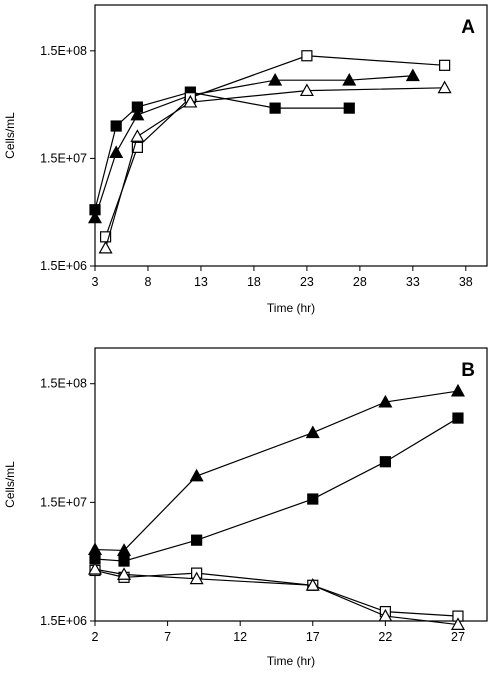 The width and height of the screenshot is (500, 673). What do you see at coordinates (468, 27) in the screenshot?
I see `panel-label: A` at bounding box center [468, 27].